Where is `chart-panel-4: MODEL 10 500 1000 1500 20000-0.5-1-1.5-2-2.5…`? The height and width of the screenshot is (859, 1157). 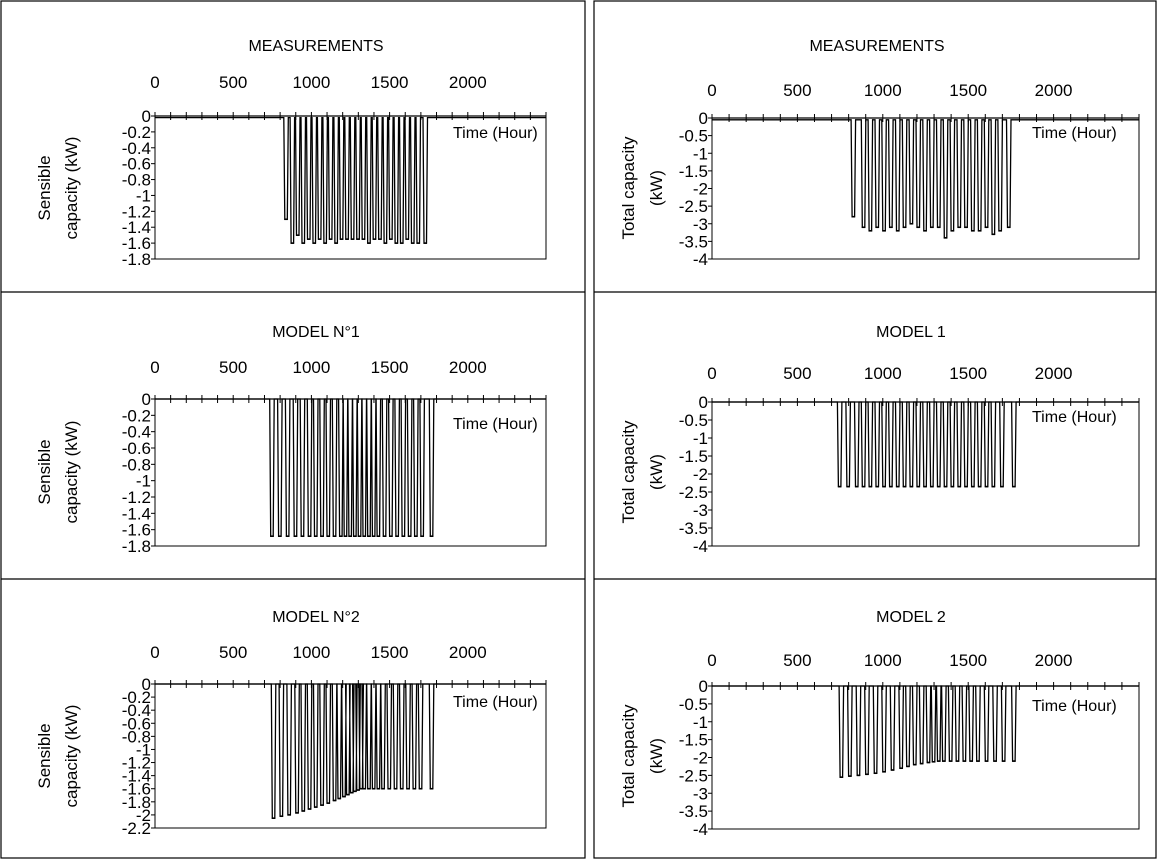
chart-panel-4: MODEL 10 500 1000 1500 20000-0.5-1-1.5-2-2.5… is located at coordinates (879, 440).